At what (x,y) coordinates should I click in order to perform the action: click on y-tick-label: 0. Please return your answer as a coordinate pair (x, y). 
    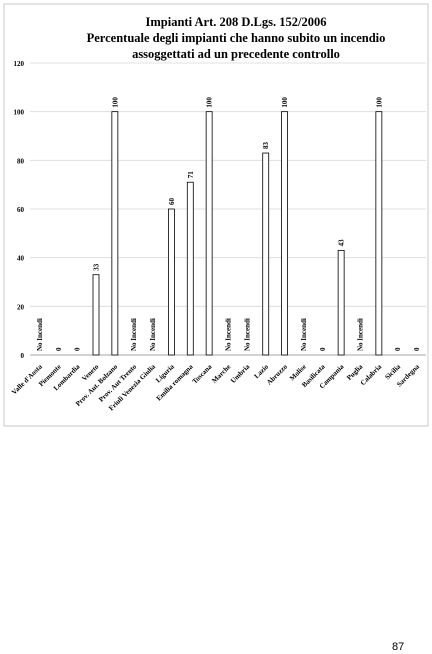
    Looking at the image, I should click on (23, 356).